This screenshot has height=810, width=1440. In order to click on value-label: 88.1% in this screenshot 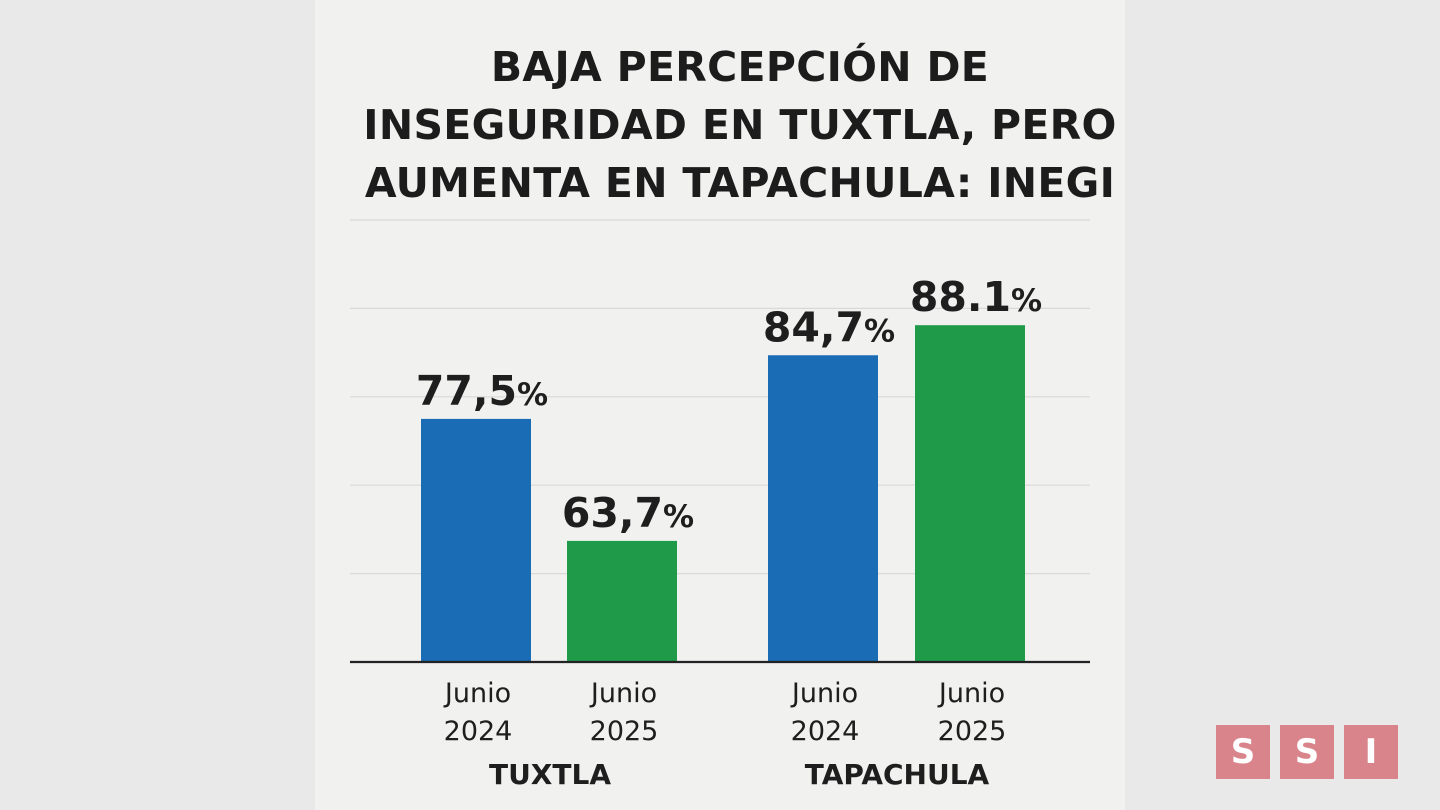, I will do `click(976, 297)`.